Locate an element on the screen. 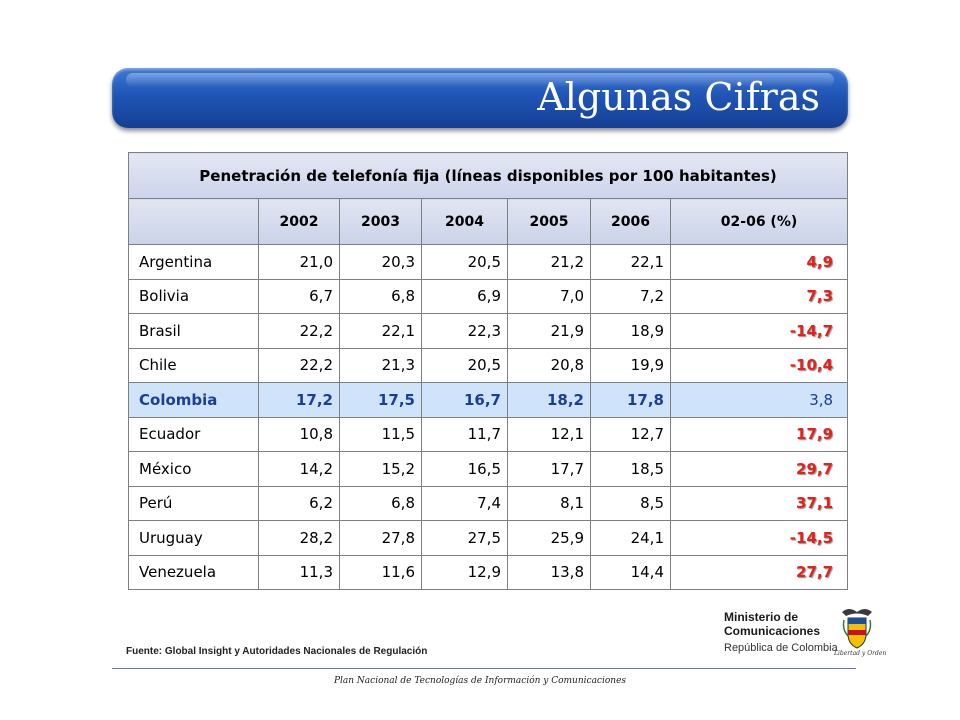 Image resolution: width=960 pixels, height=720 pixels. change-cell: -14,5 is located at coordinates (759, 538).